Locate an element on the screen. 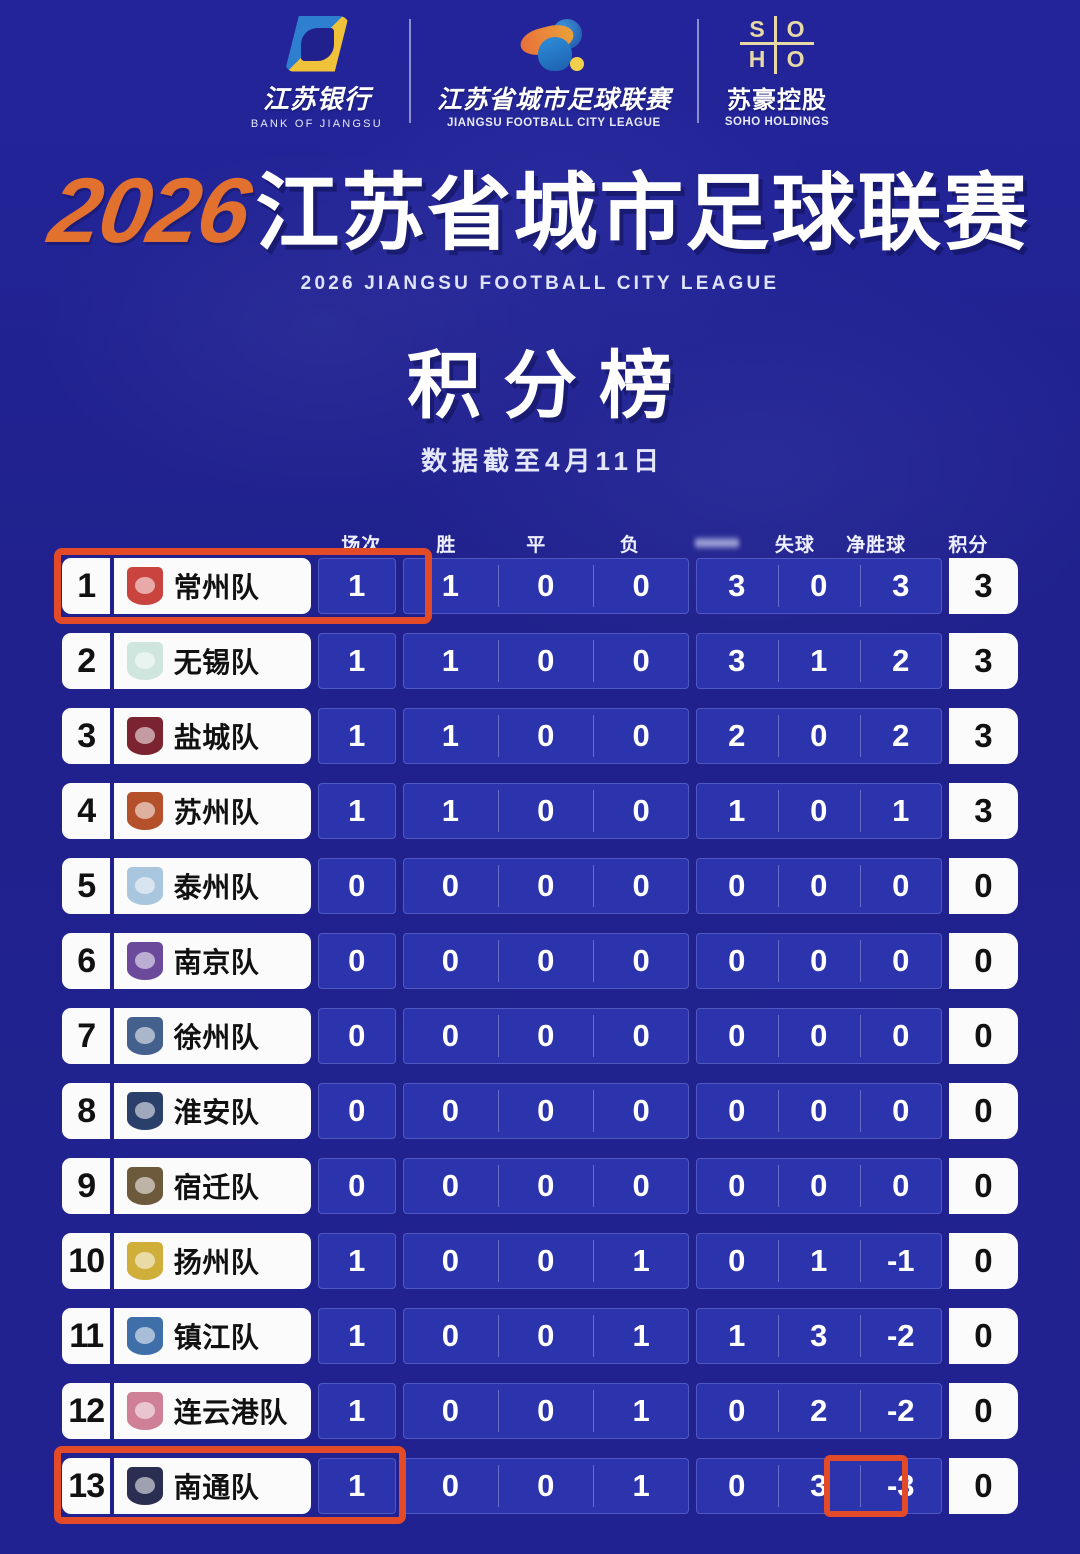  rank-cell: 7 is located at coordinates (86, 1036).